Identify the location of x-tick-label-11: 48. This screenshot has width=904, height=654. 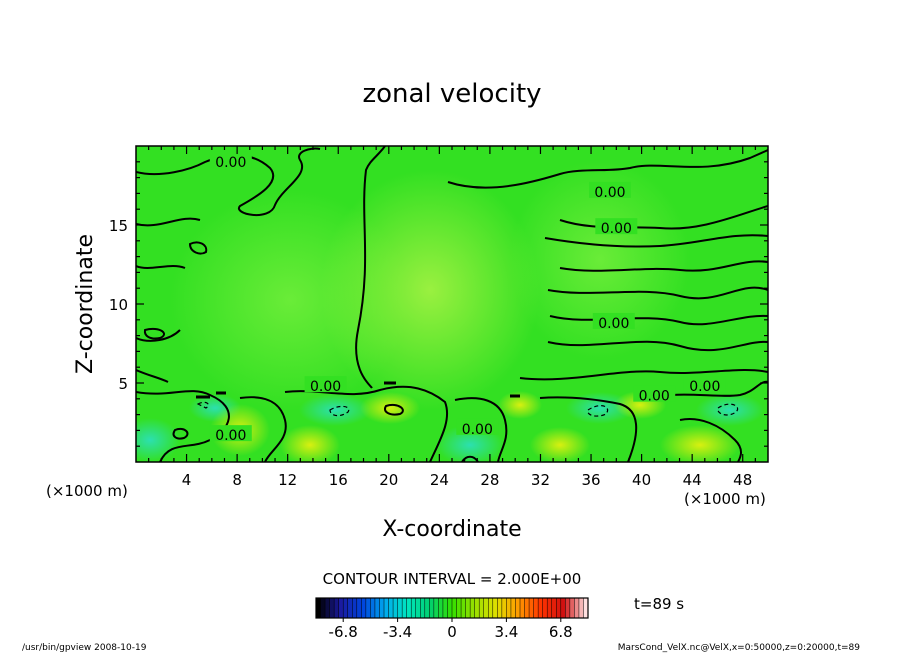
(742, 480).